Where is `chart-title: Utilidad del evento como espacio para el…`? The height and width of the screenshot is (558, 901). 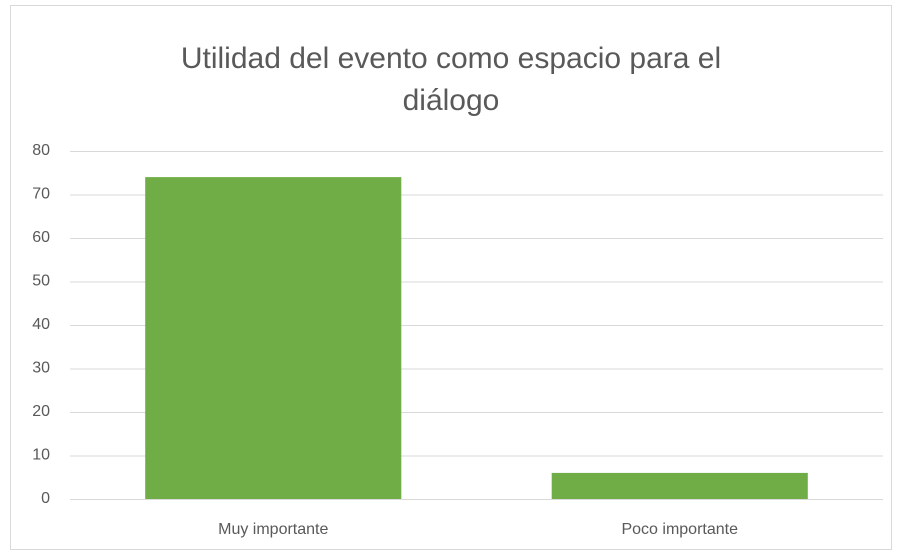 chart-title: Utilidad del evento como espacio para el… is located at coordinates (451, 79).